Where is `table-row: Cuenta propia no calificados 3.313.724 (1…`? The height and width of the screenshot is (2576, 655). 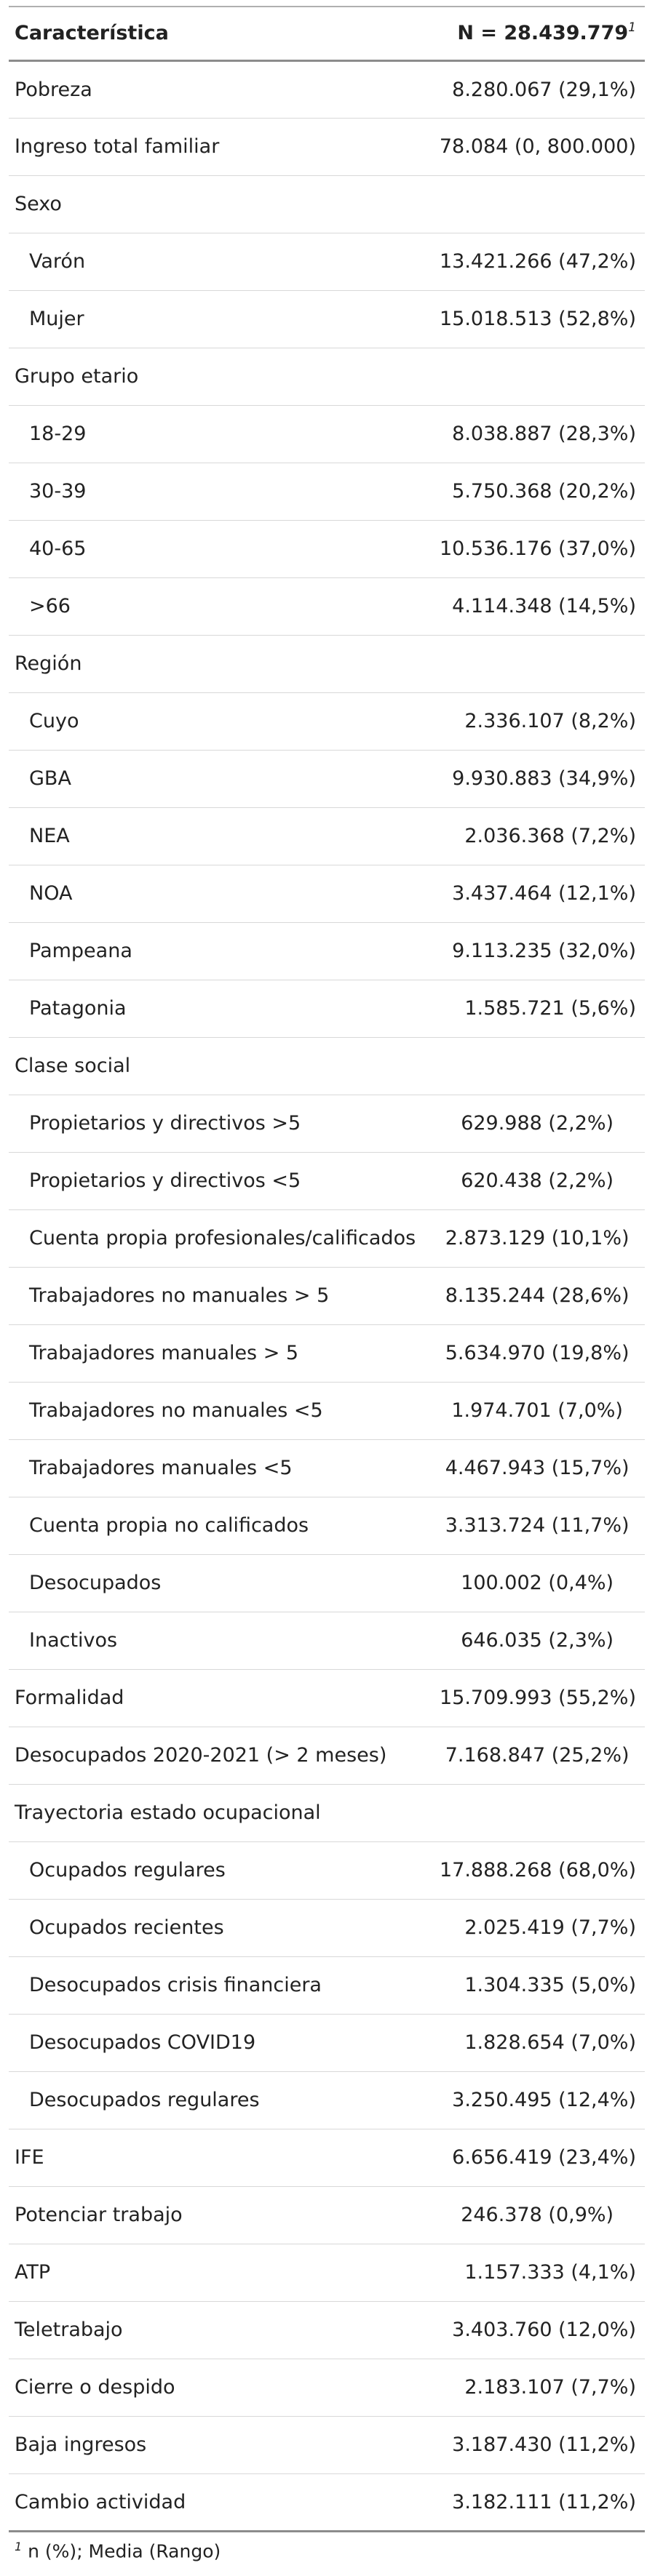
table-row: Cuenta propia no calificados 3.313.724 (1… is located at coordinates (327, 1525).